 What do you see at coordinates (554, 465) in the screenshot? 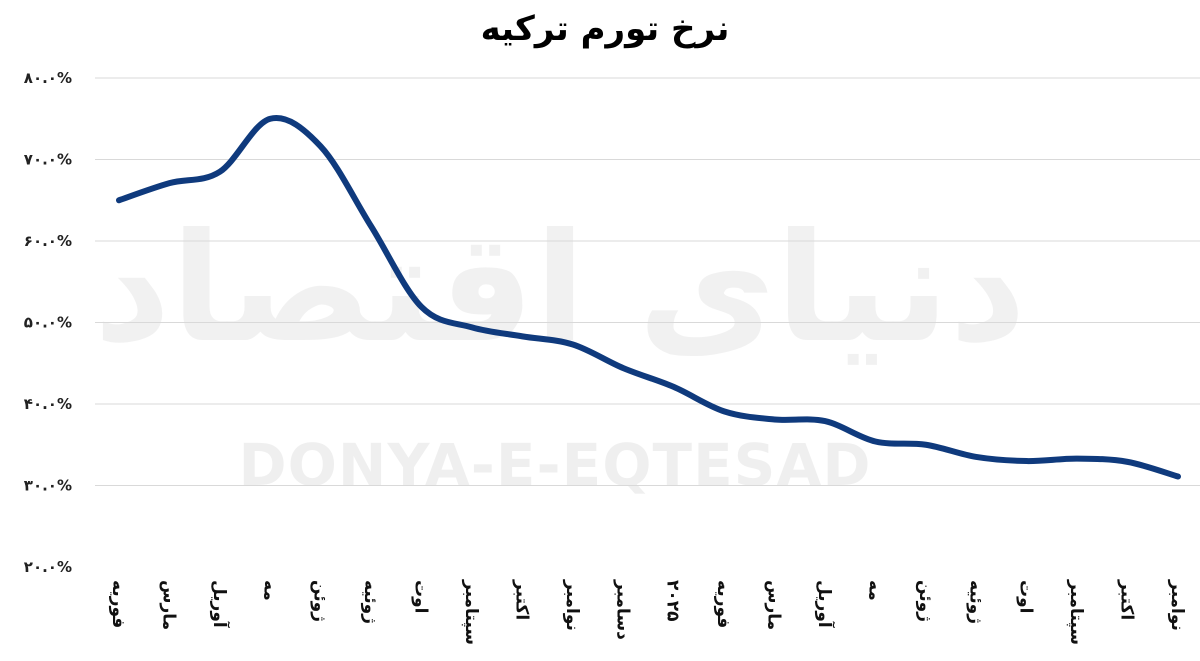
I see `watermark-text: DONYA-E-EQTESAD` at bounding box center [554, 465].